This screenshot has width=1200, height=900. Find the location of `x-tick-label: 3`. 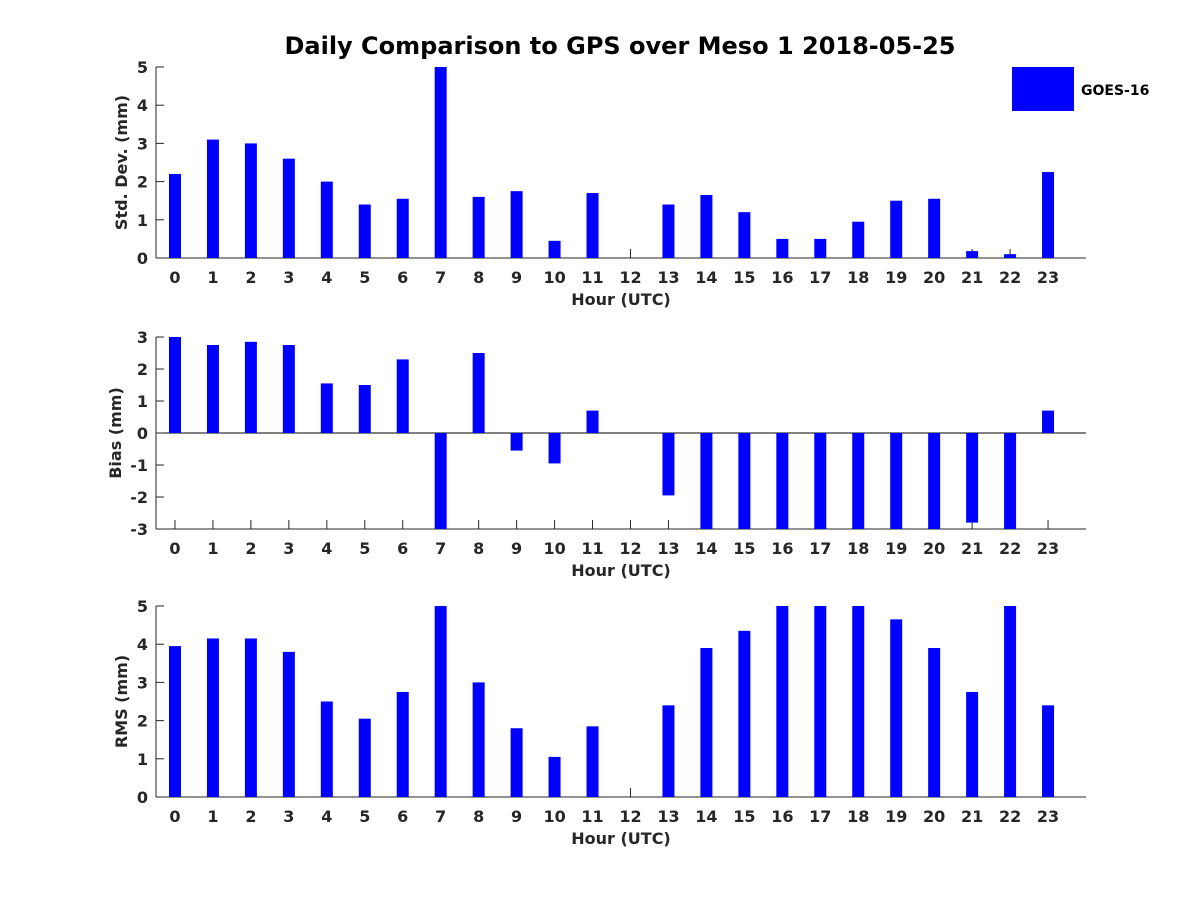

x-tick-label: 3 is located at coordinates (288, 548).